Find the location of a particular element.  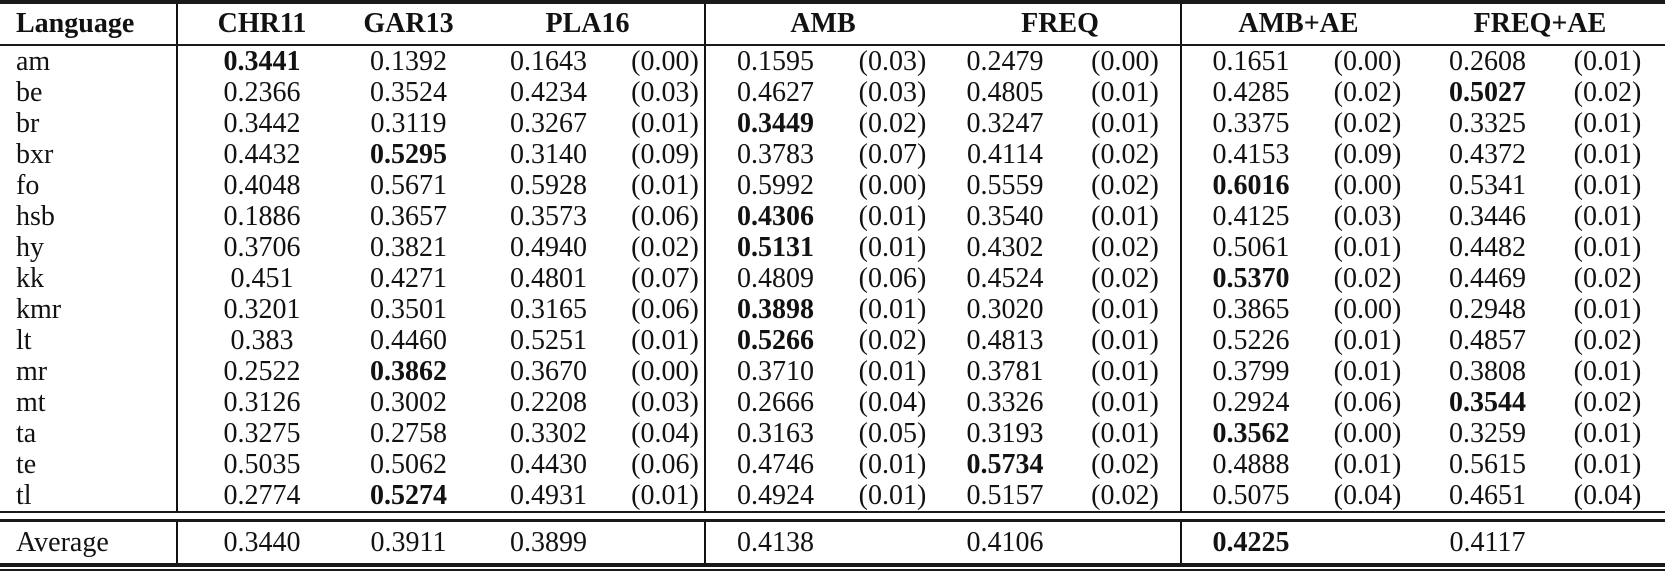

value-cell: 0.2758 is located at coordinates (408, 433).